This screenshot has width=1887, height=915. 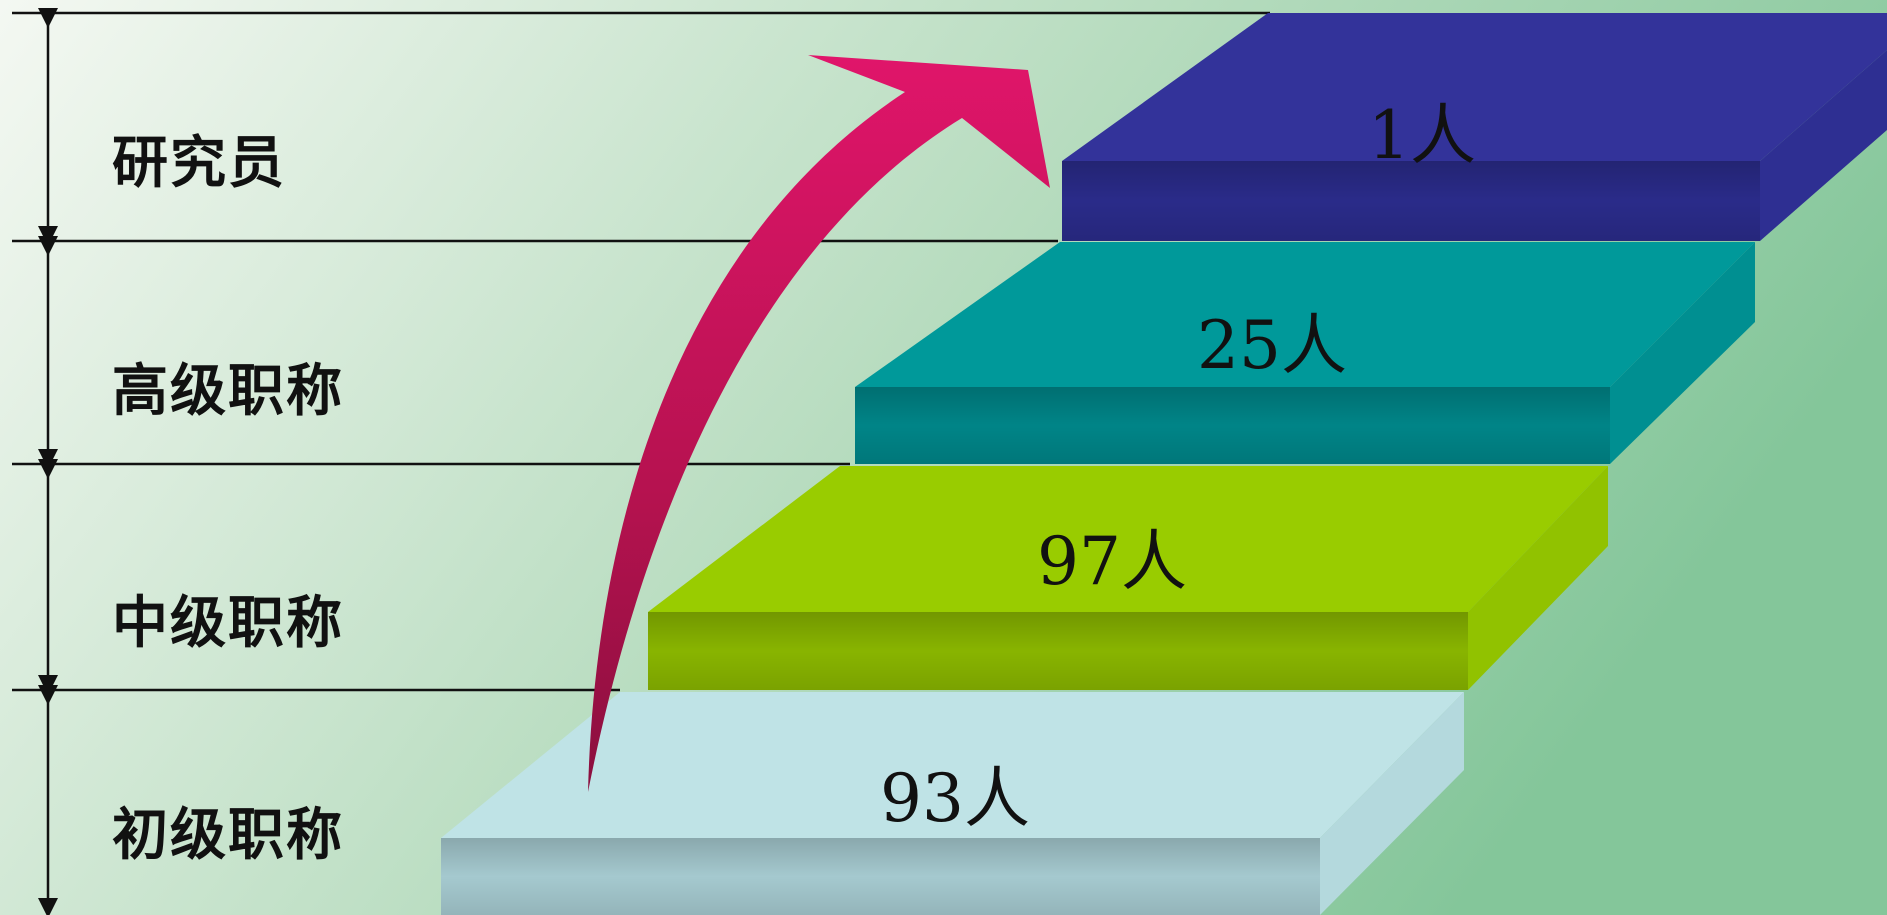 I want to click on count-researcher: 1人, so click(x=1422, y=135).